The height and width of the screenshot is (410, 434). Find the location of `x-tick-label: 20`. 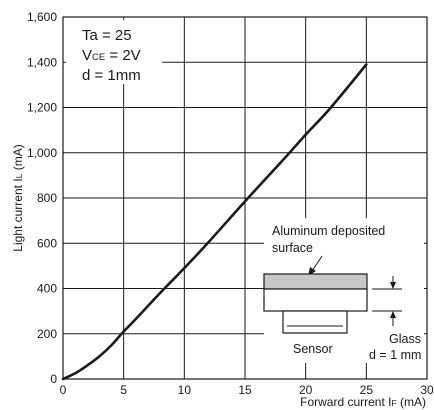

x-tick-label: 20 is located at coordinates (306, 390).